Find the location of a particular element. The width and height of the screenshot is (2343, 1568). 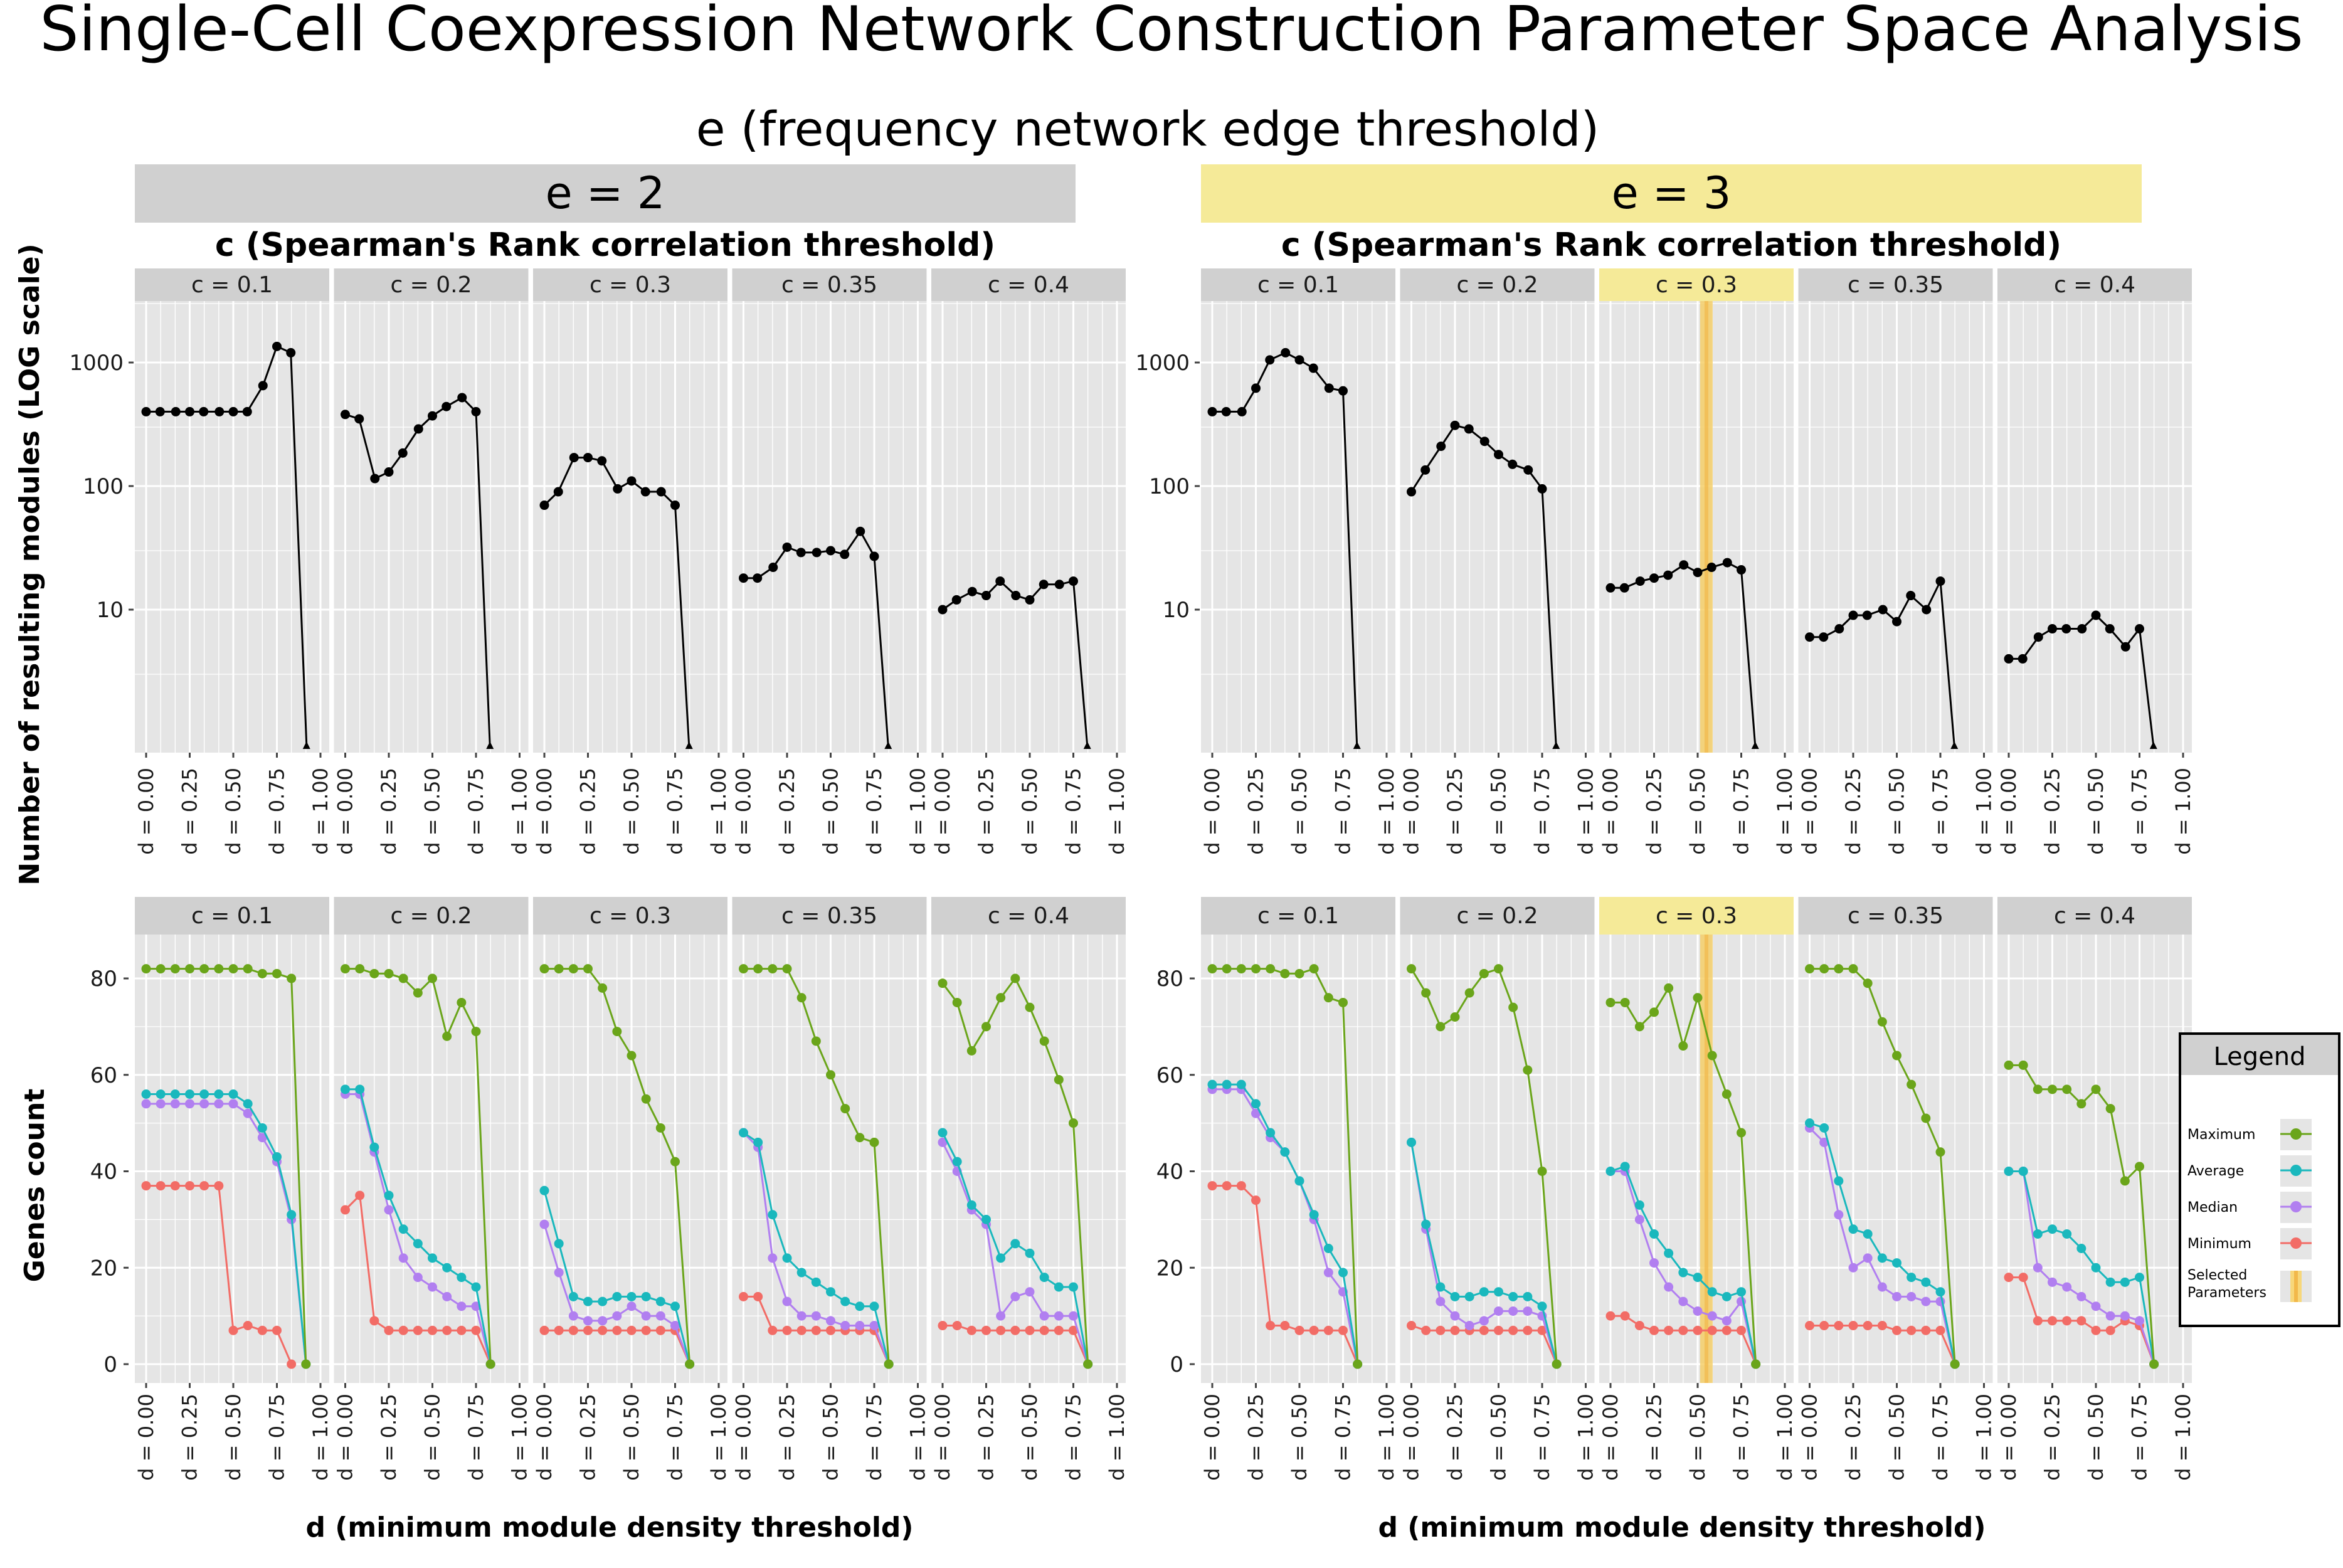

c-strip-top is located at coordinates (2094, 284).